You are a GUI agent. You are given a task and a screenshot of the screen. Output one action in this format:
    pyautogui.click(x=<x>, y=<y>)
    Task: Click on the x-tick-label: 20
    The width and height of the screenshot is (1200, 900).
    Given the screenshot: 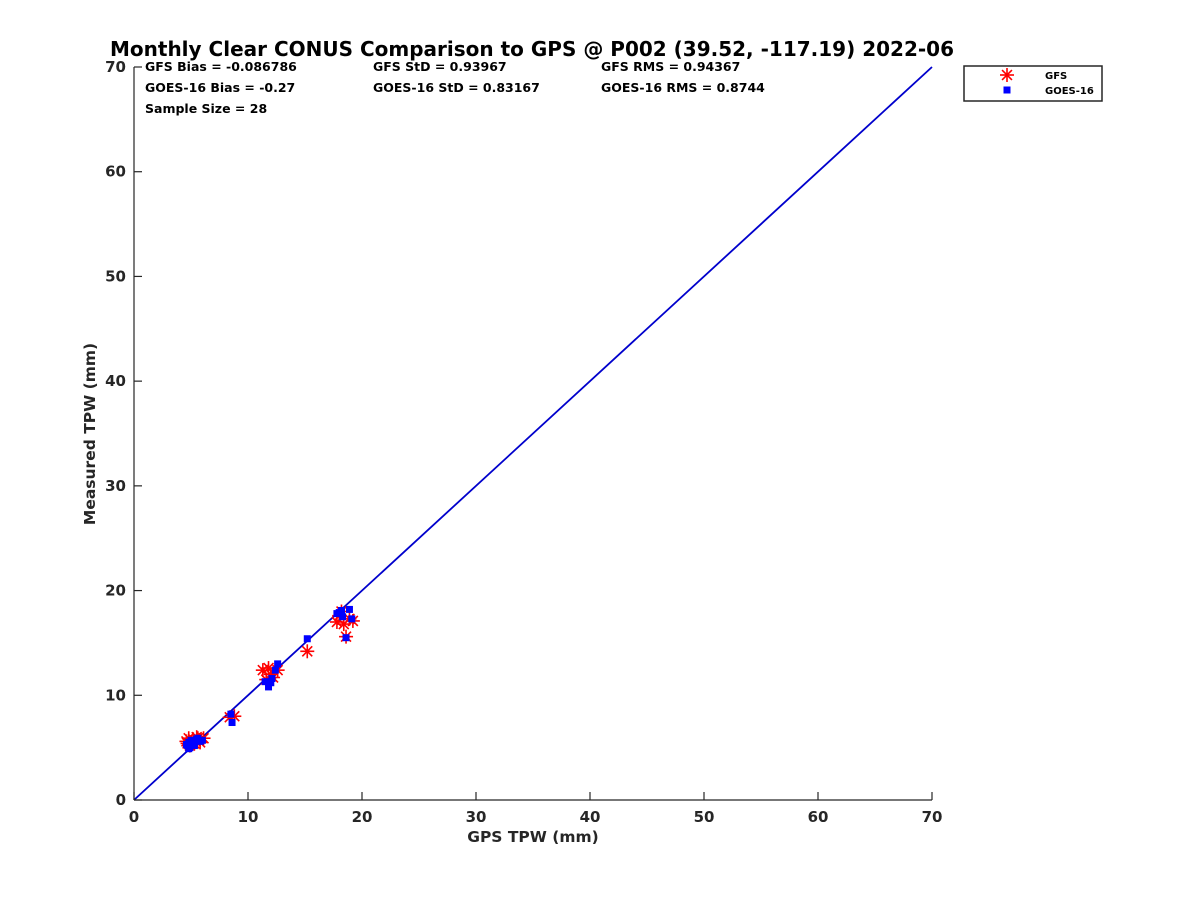 What is the action you would take?
    pyautogui.click(x=362, y=817)
    